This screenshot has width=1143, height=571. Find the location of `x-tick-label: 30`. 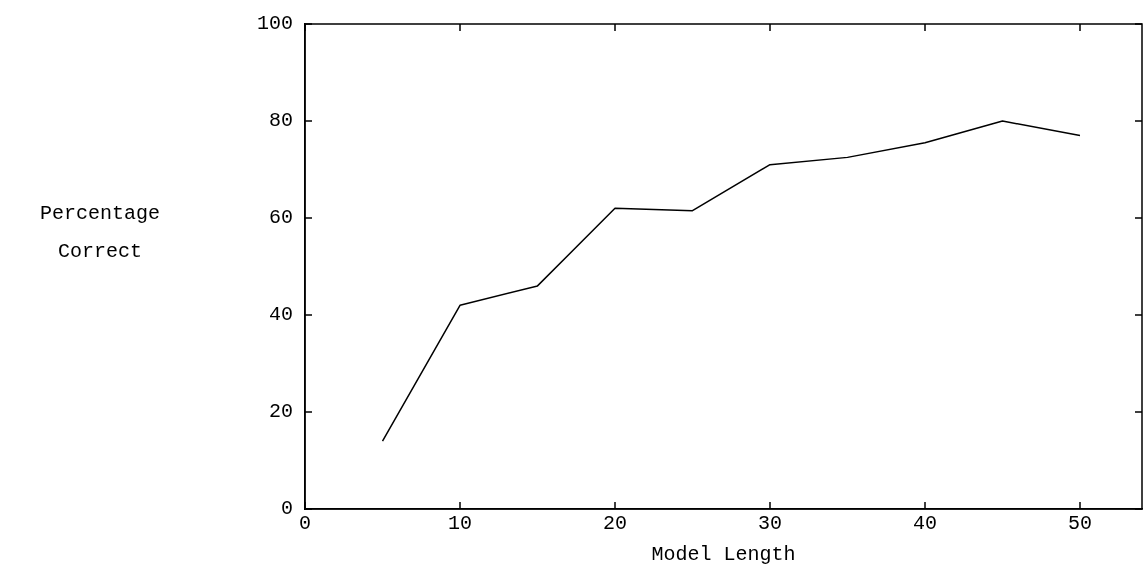

x-tick-label: 30 is located at coordinates (770, 524).